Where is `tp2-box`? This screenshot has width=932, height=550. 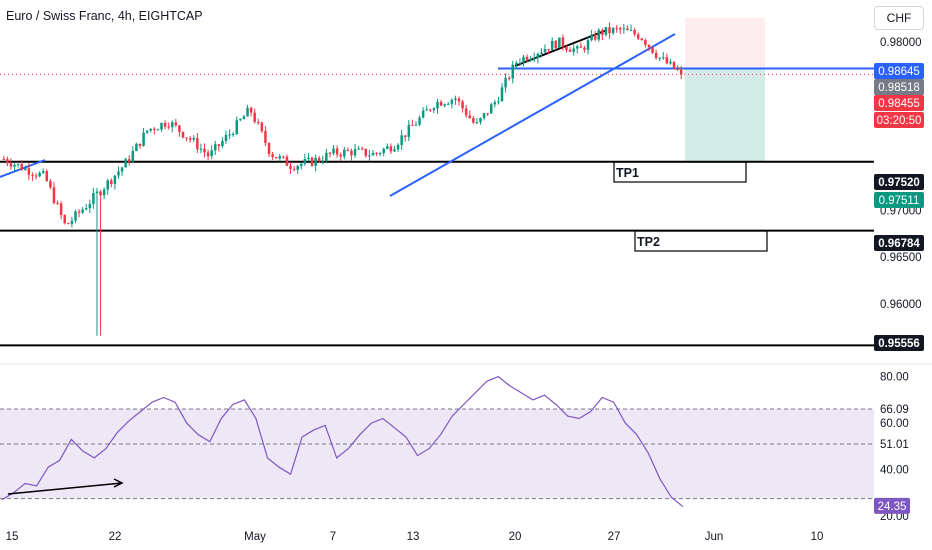
tp2-box is located at coordinates (701, 241).